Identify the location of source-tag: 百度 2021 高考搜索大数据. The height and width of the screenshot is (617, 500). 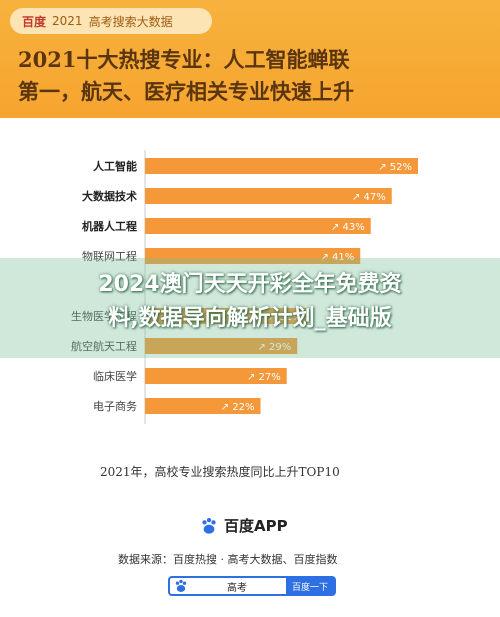
(111, 21).